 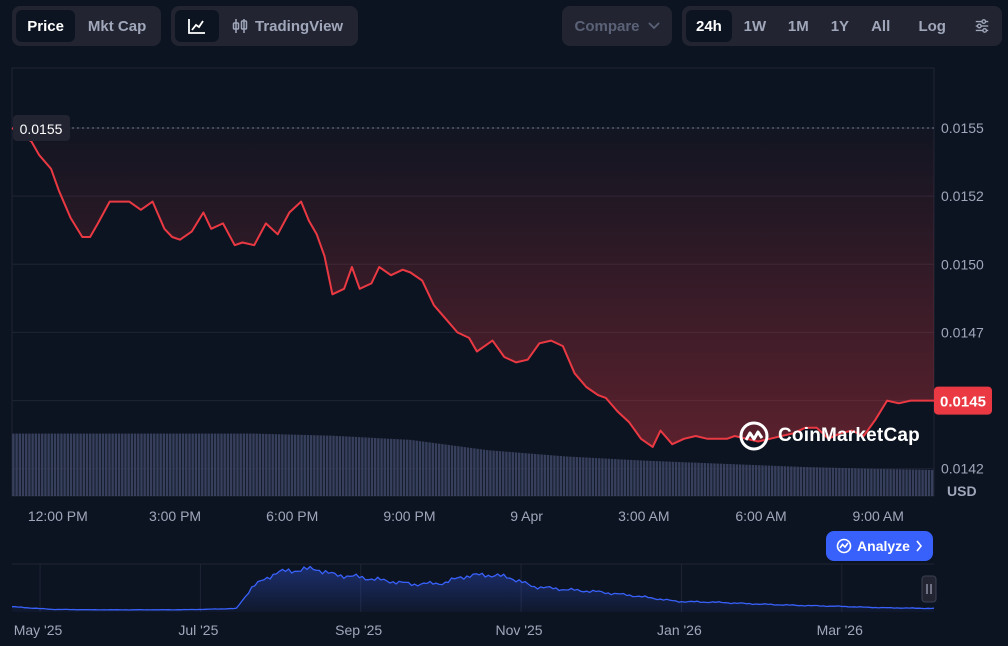 What do you see at coordinates (881, 26) in the screenshot?
I see `range-all: All` at bounding box center [881, 26].